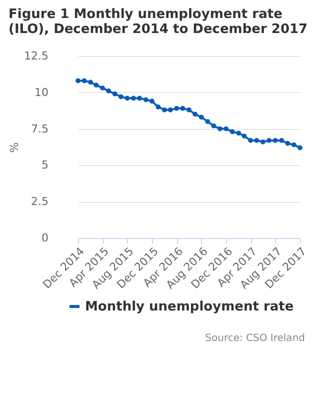 Image resolution: width=320 pixels, height=400 pixels. Describe the element at coordinates (45, 165) in the screenshot. I see `y-tick-label: 5` at that location.